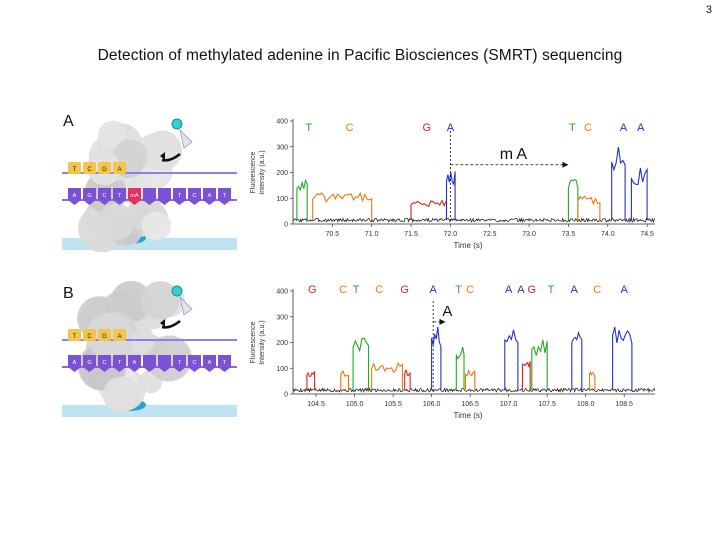 This screenshot has height=540, width=720. Describe the element at coordinates (316, 404) in the screenshot. I see `x-tick-label: 104.5` at that location.